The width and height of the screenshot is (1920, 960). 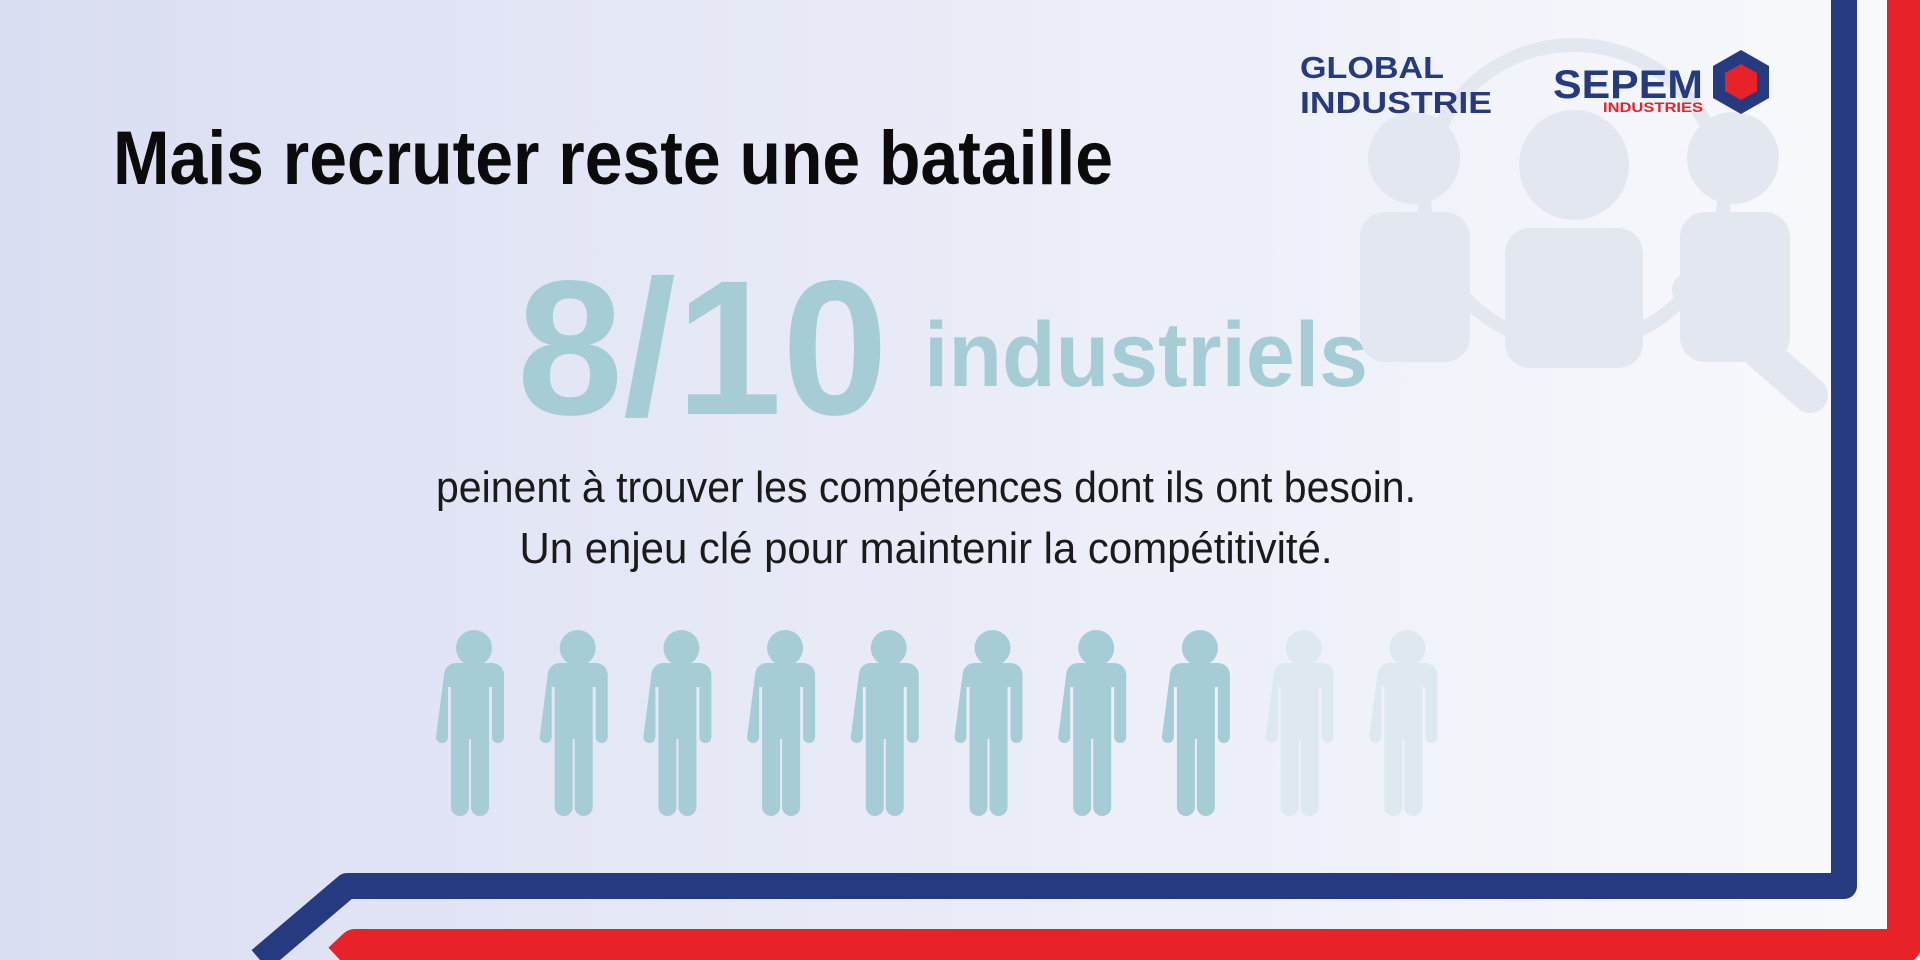 I want to click on logo-global-industrie: GLOBAL INDUSTRIE, so click(x=1396, y=85).